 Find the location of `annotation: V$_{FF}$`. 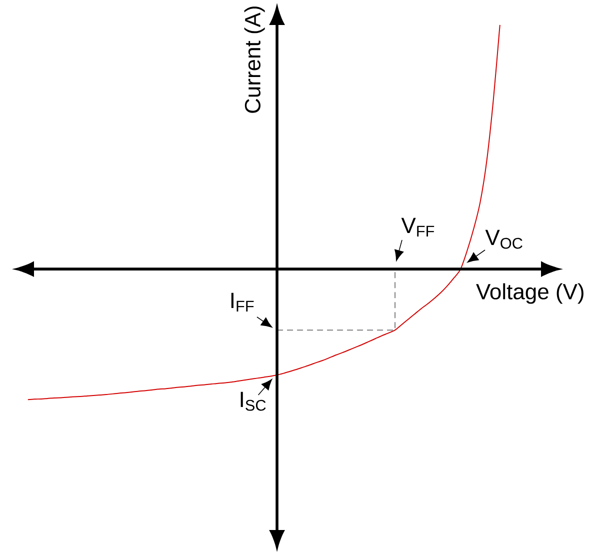

annotation: V$_{FF}$ is located at coordinates (417, 227).